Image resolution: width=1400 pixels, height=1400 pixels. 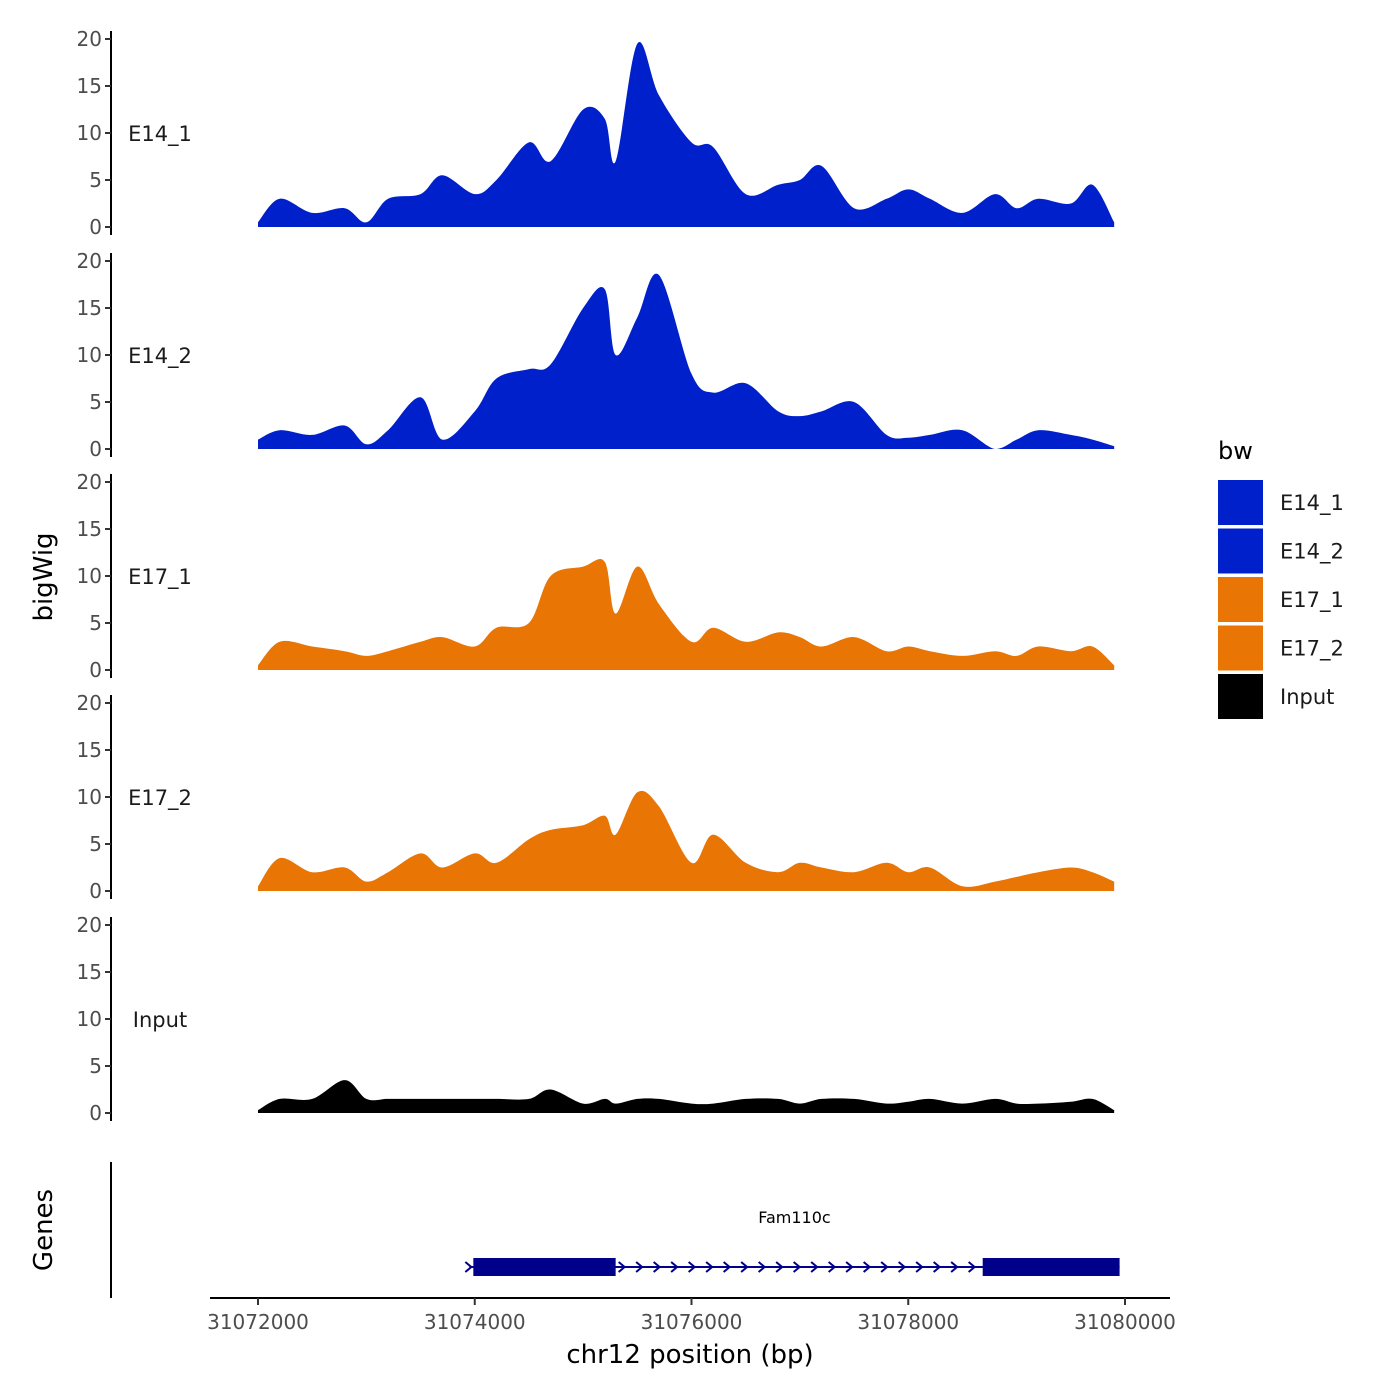 What do you see at coordinates (692, 1322) in the screenshot?
I see `x-tick-label: 31076000` at bounding box center [692, 1322].